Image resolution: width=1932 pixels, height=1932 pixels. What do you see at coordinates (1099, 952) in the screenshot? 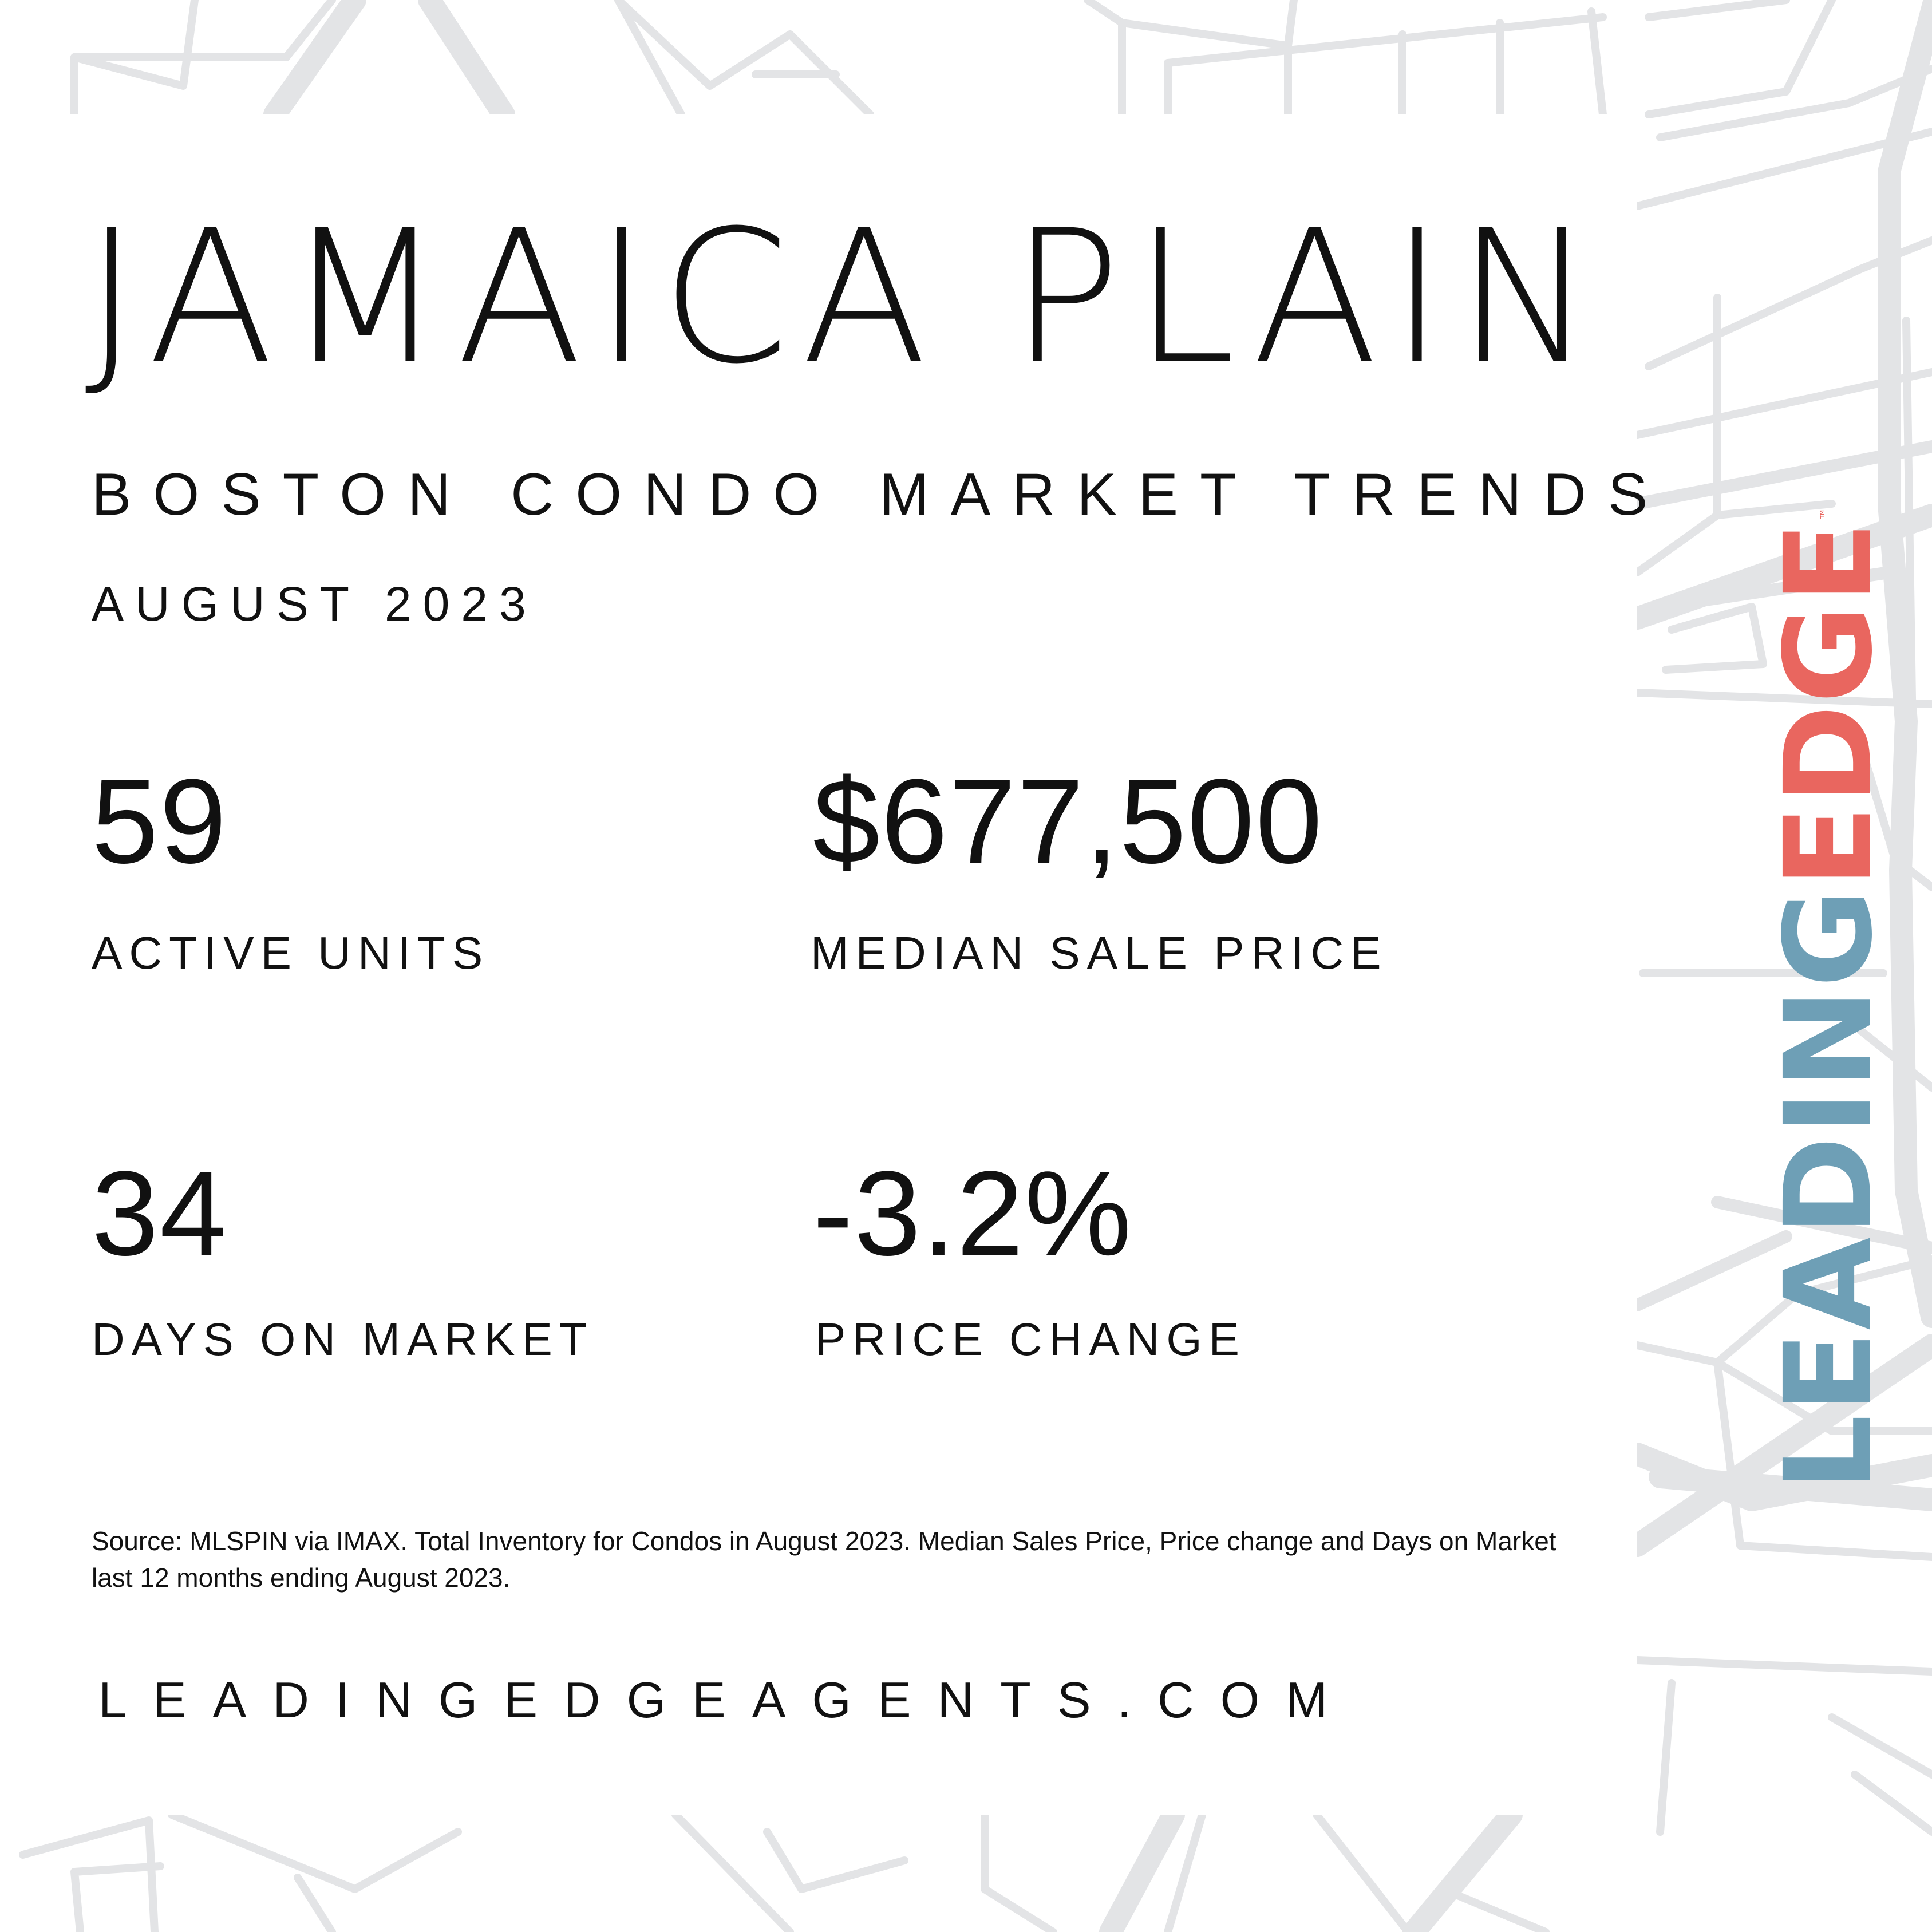
I see `median-sale-price-label: MEDIAN SALE PRICE` at bounding box center [1099, 952].